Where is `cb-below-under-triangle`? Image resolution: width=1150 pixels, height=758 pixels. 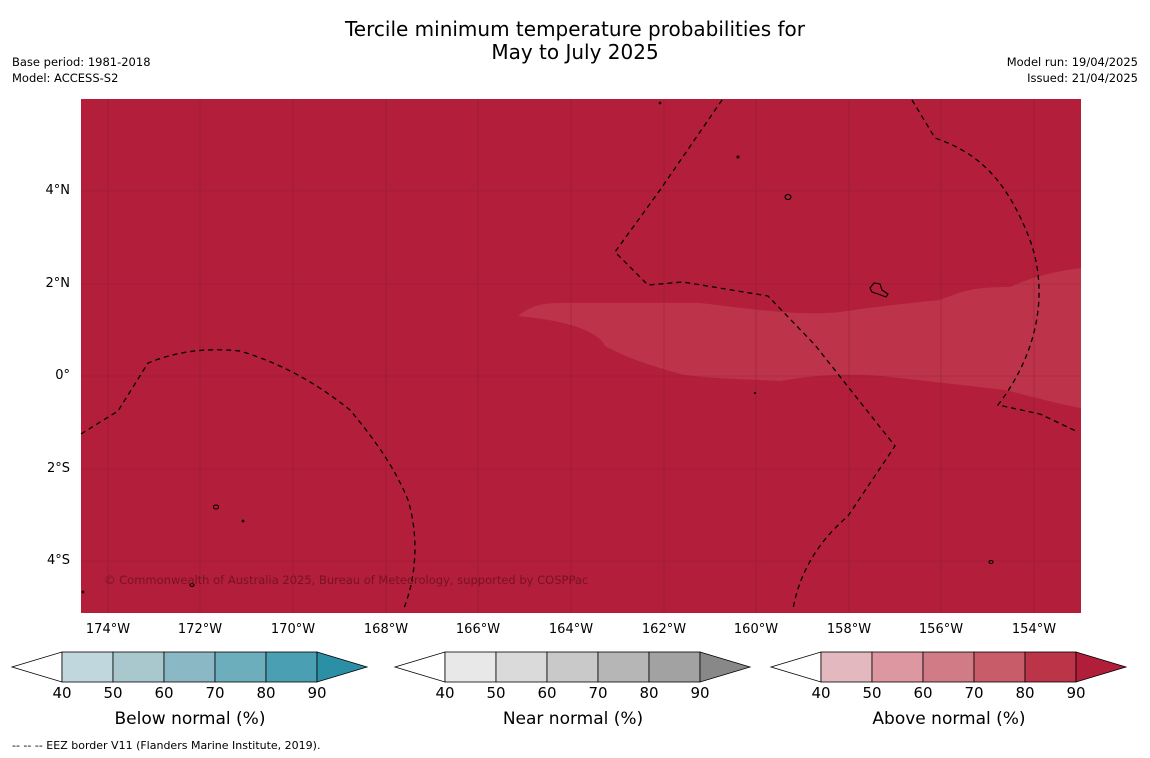
cb-below-under-triangle is located at coordinates (36, 667).